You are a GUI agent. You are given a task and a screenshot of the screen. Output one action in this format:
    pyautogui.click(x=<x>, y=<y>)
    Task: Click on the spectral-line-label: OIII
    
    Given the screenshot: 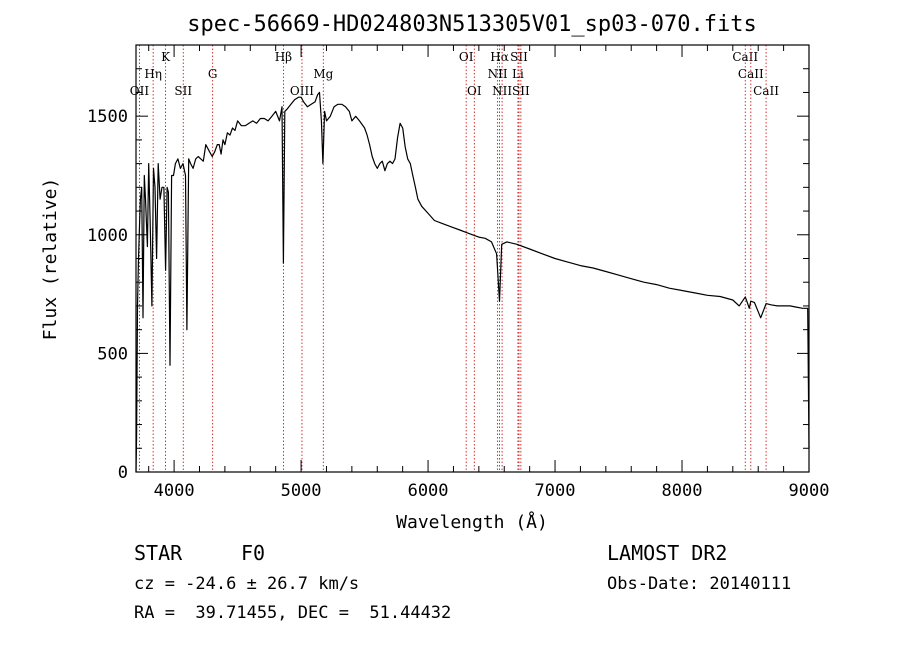 What is the action you would take?
    pyautogui.click(x=302, y=91)
    